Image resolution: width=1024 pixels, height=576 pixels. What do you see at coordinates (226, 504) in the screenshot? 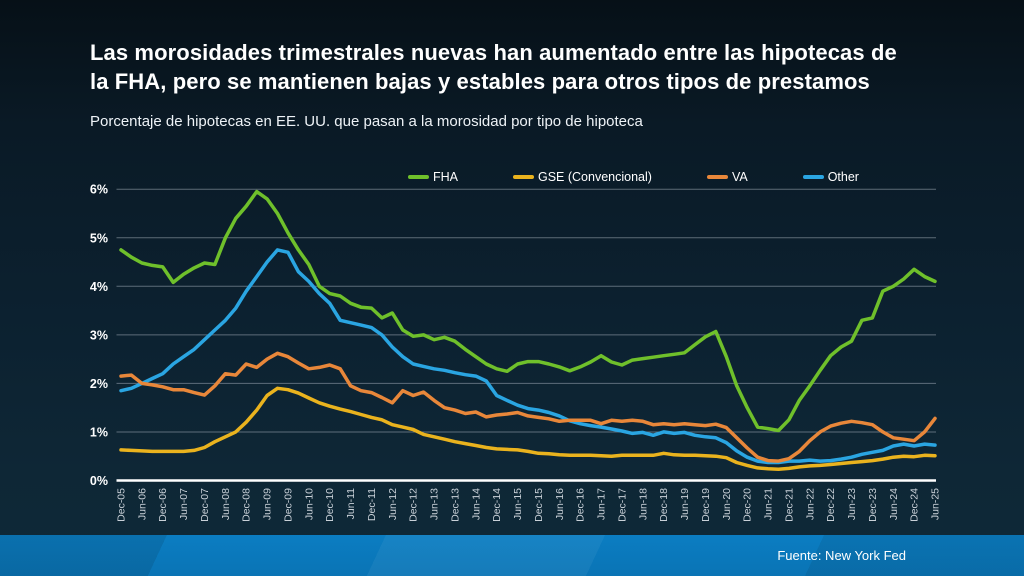
I see `x-axis-tick-label: Jun-08` at bounding box center [226, 504].